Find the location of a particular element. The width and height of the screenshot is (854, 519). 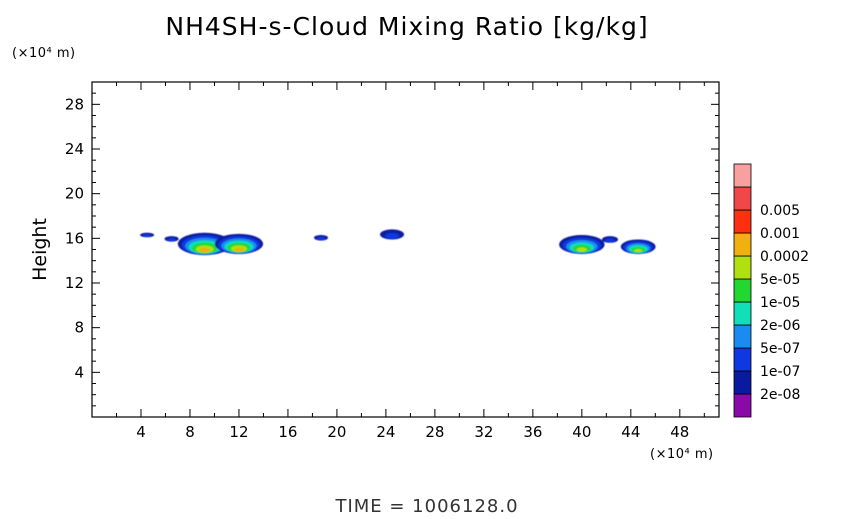

y-axis-label: Height is located at coordinates (40, 249).